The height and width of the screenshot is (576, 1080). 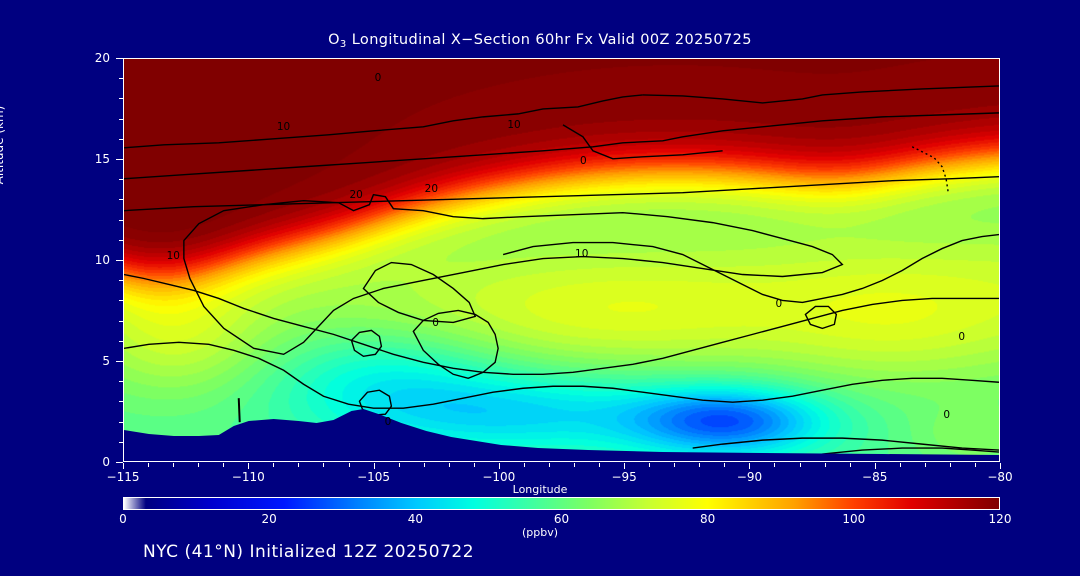 I want to click on colorbar-tick-label: 120, so click(x=1000, y=519).